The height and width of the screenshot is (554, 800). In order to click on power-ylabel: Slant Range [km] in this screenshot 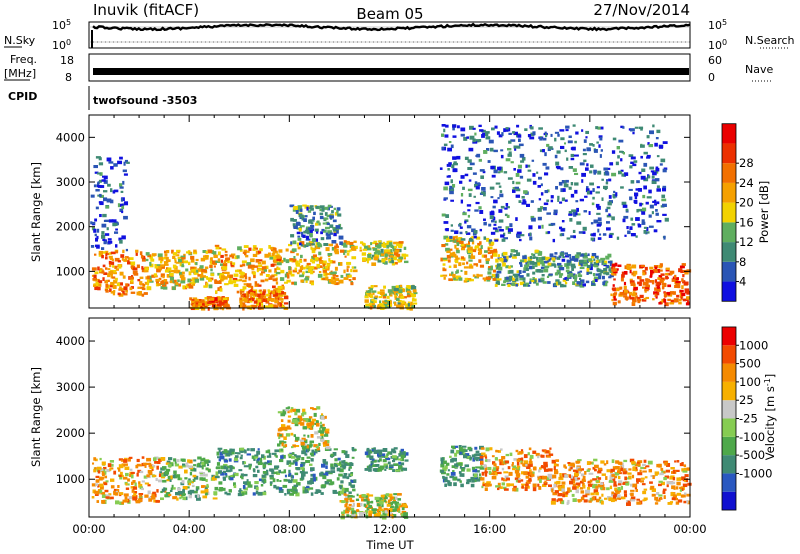, I will do `click(36, 212)`.